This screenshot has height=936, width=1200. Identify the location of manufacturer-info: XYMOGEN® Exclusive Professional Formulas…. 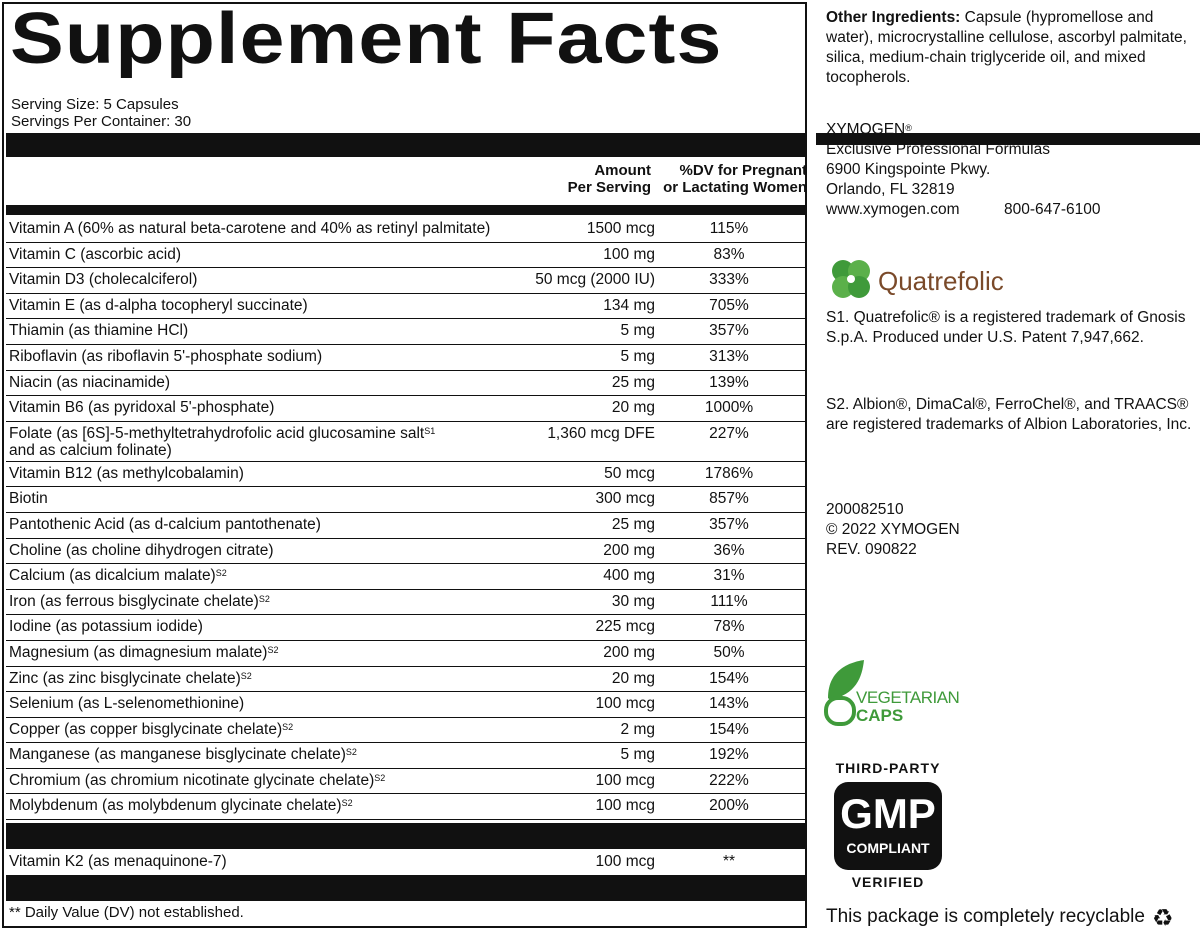
(1011, 170).